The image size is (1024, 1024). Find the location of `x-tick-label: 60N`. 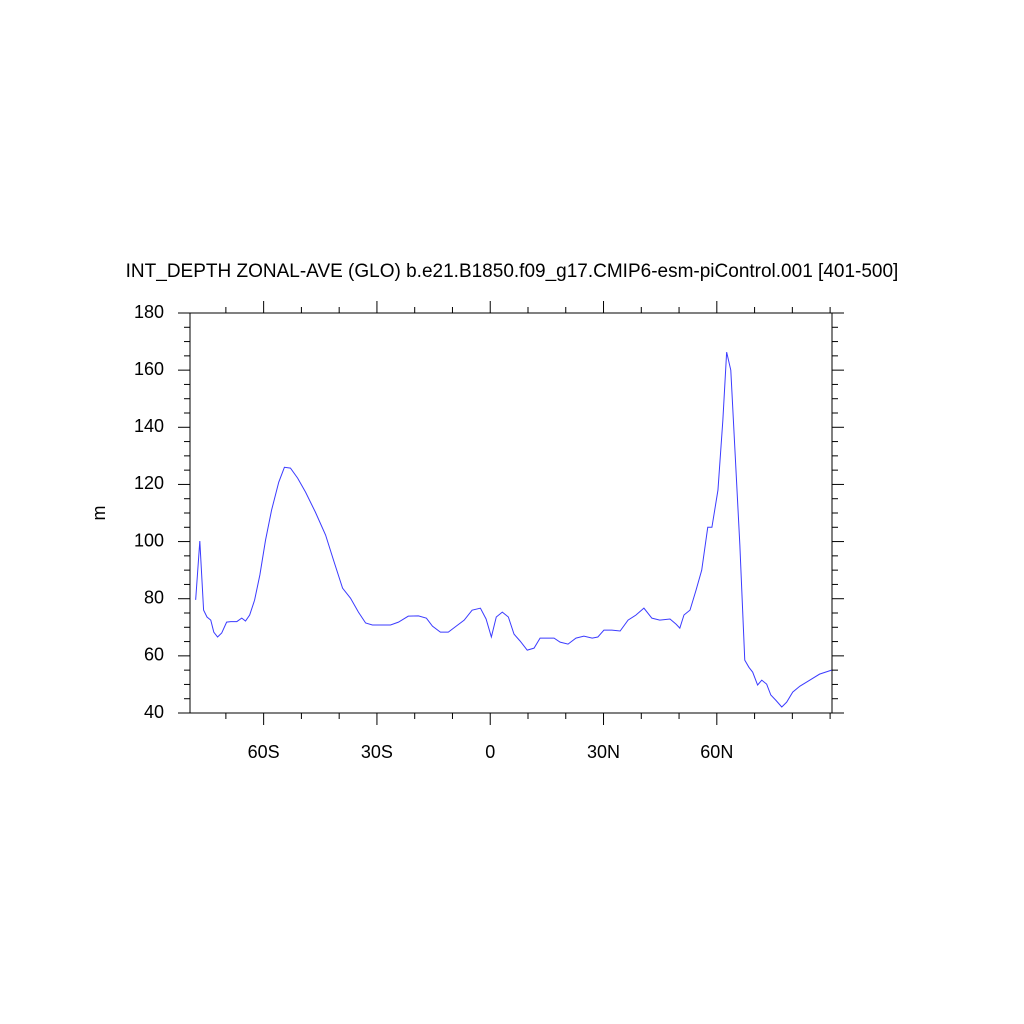

x-tick-label: 60N is located at coordinates (716, 752).